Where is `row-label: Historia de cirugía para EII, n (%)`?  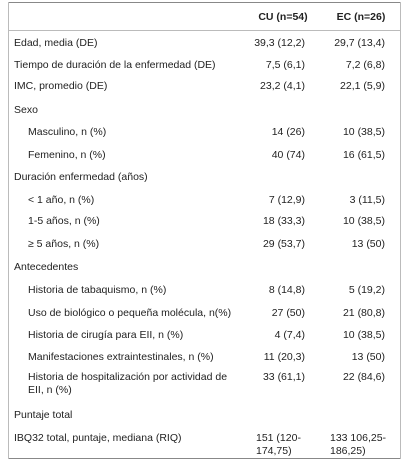
row-label: Historia de cirugía para EII, n (%) is located at coordinates (106, 335).